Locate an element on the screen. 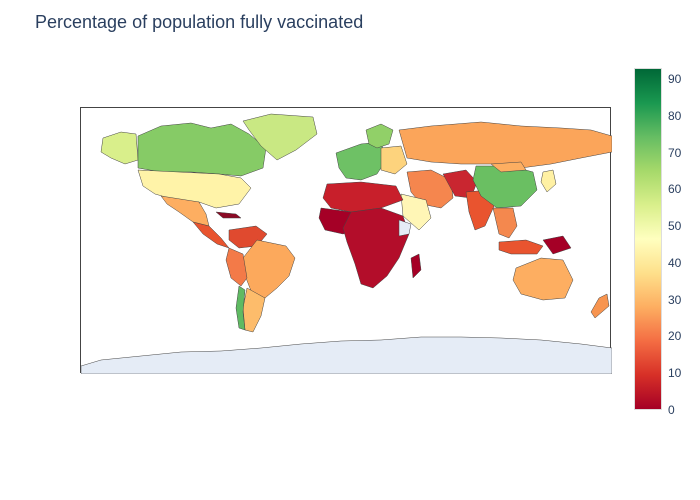  region-canada is located at coordinates (202, 149).